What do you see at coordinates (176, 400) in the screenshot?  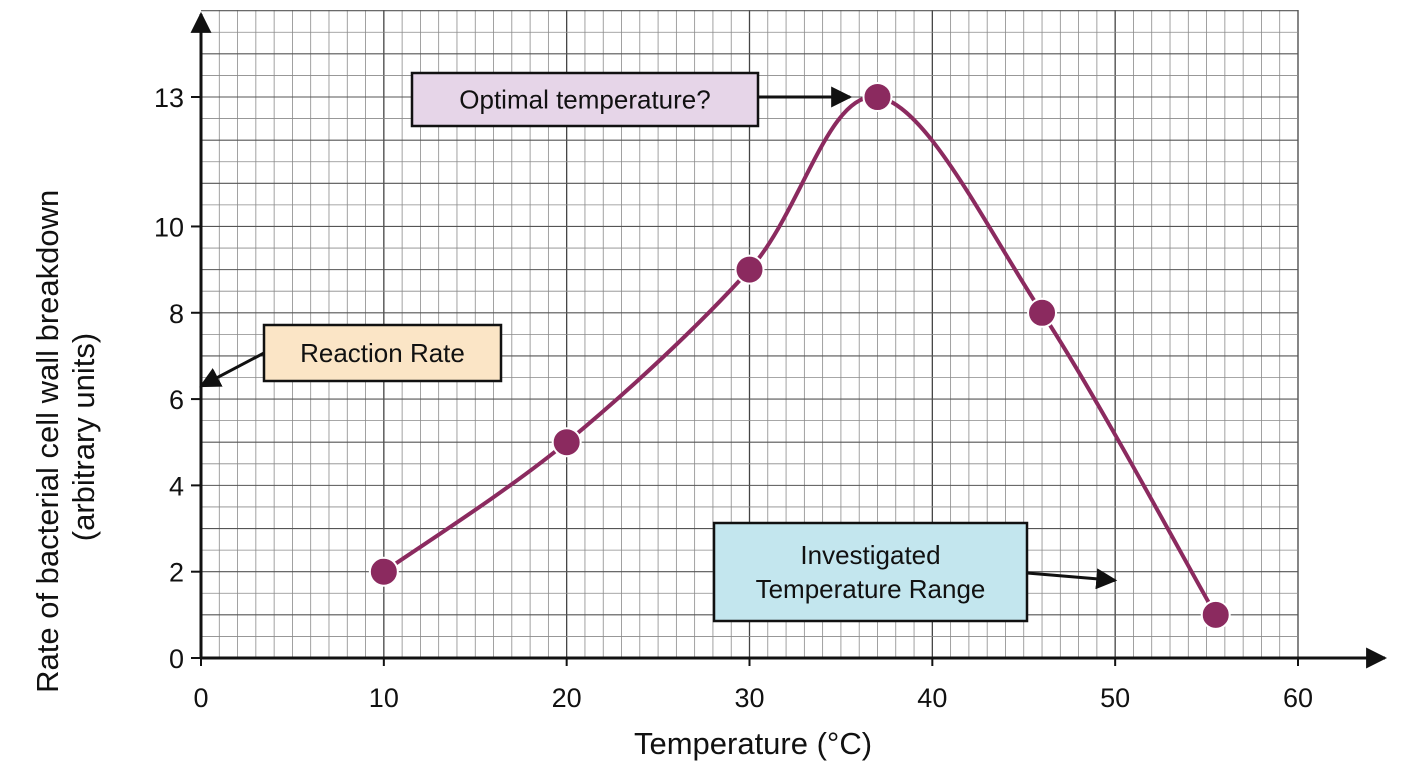 I see `y-tick-label: 6` at bounding box center [176, 400].